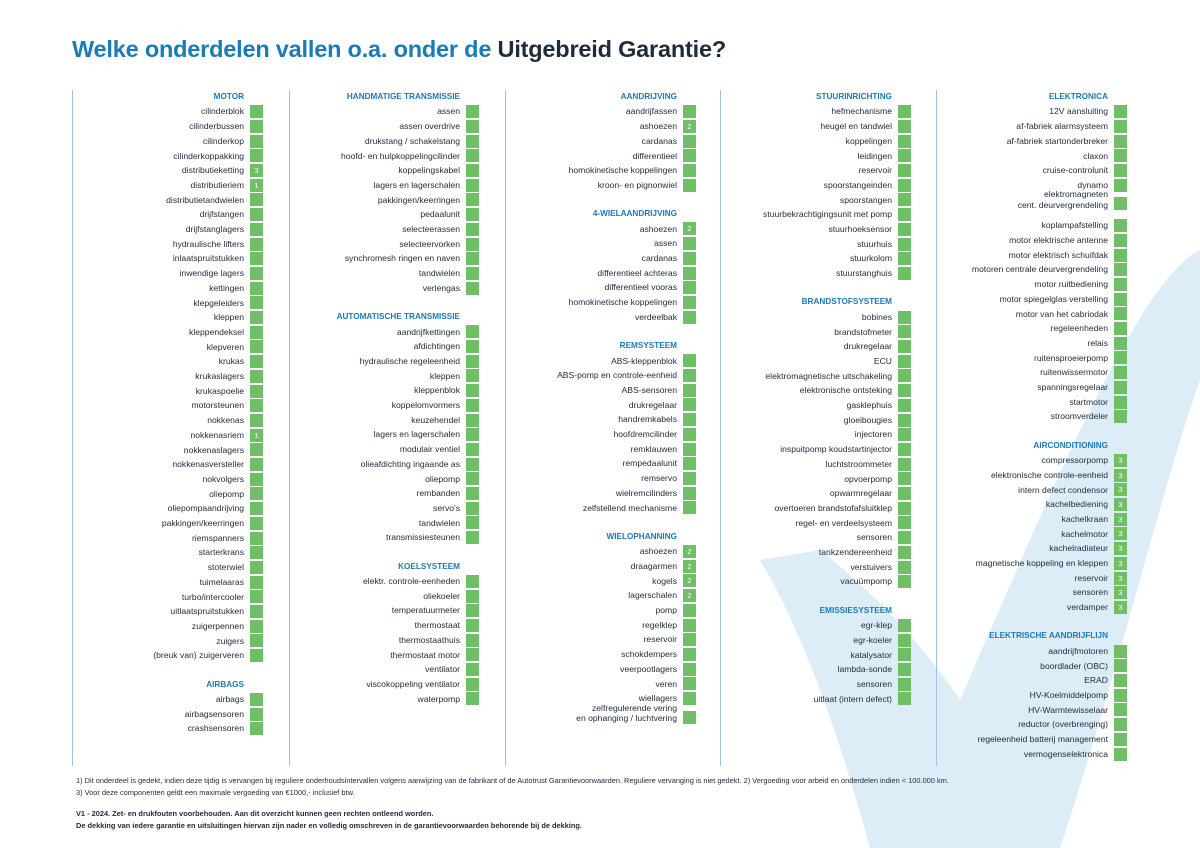  Describe the element at coordinates (1070, 445) in the screenshot. I see `section-title: AIRCONDITIONING` at that location.